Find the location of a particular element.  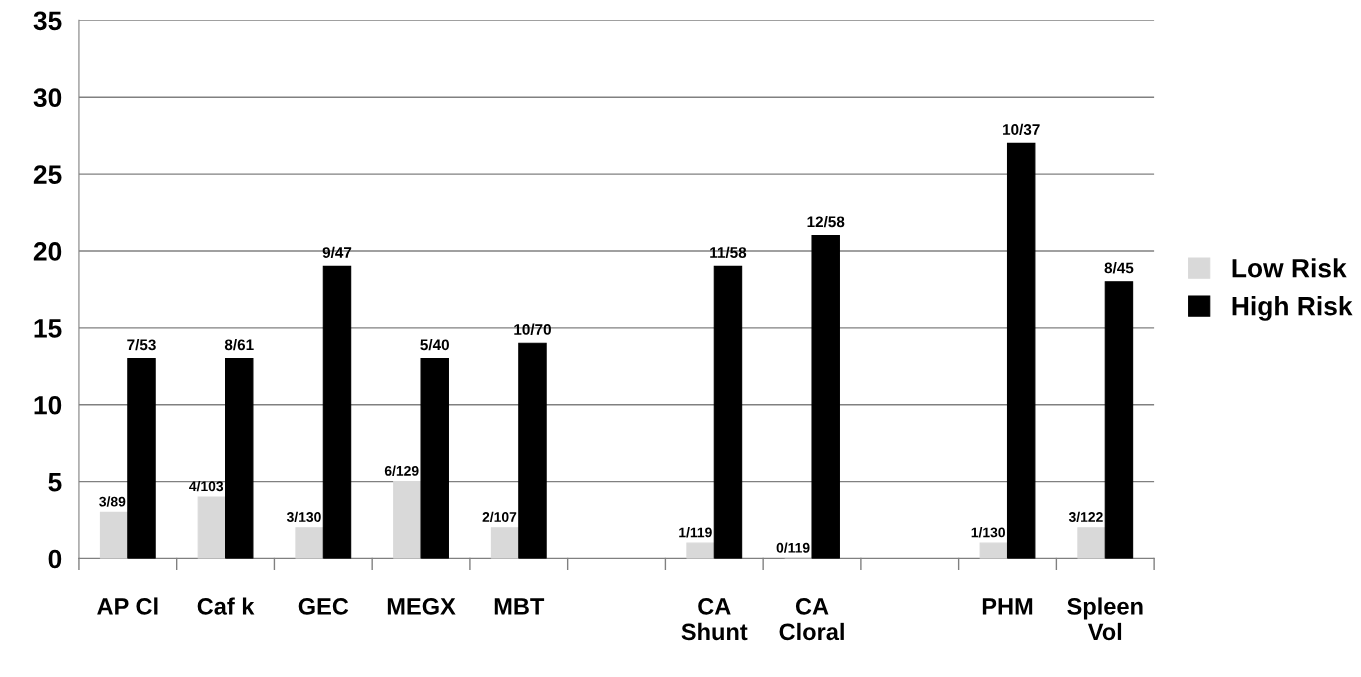

x-tick-label: PHM is located at coordinates (1007, 606).